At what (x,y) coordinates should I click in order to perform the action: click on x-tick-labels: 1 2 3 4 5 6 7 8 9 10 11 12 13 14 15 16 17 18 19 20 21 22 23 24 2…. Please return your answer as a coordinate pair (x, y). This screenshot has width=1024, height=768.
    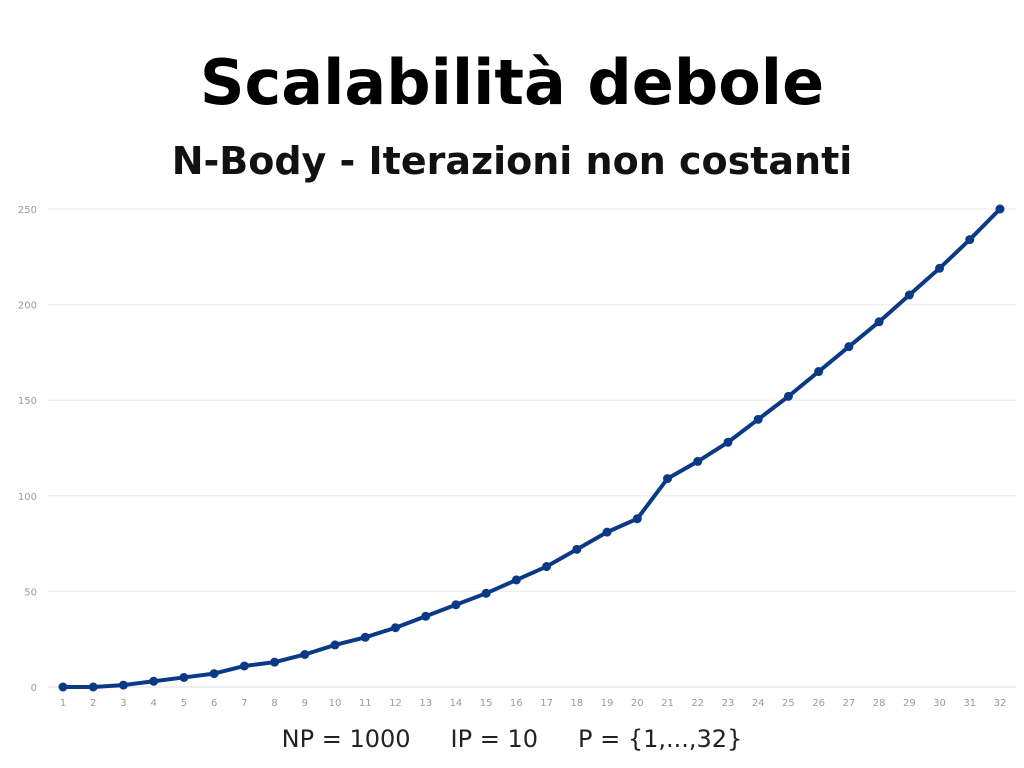
    Looking at the image, I should click on (533, 703).